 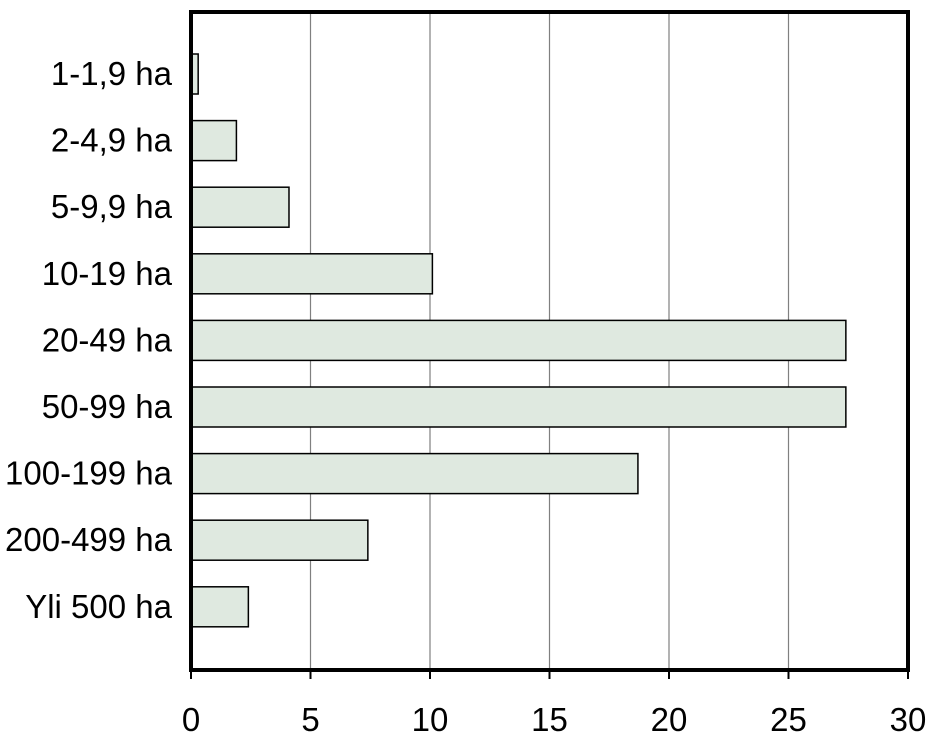 I want to click on x-tick-label: 20, so click(x=669, y=719).